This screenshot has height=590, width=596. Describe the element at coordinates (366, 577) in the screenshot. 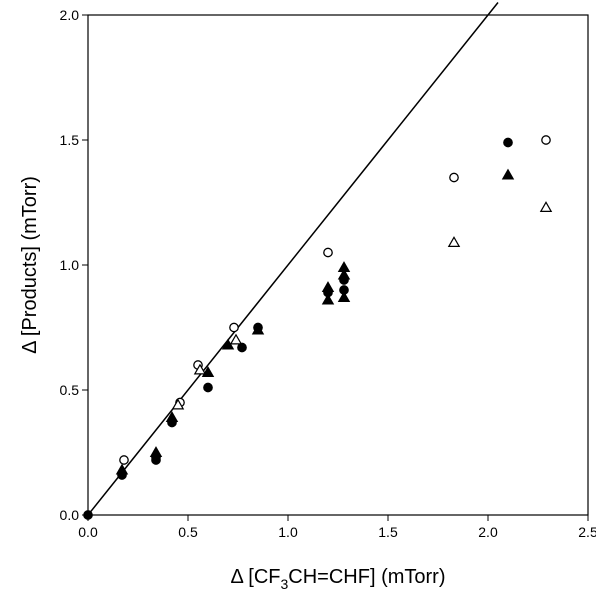

I see `x-axis-title-suffix: CH=CHF] (mTorr)` at that location.